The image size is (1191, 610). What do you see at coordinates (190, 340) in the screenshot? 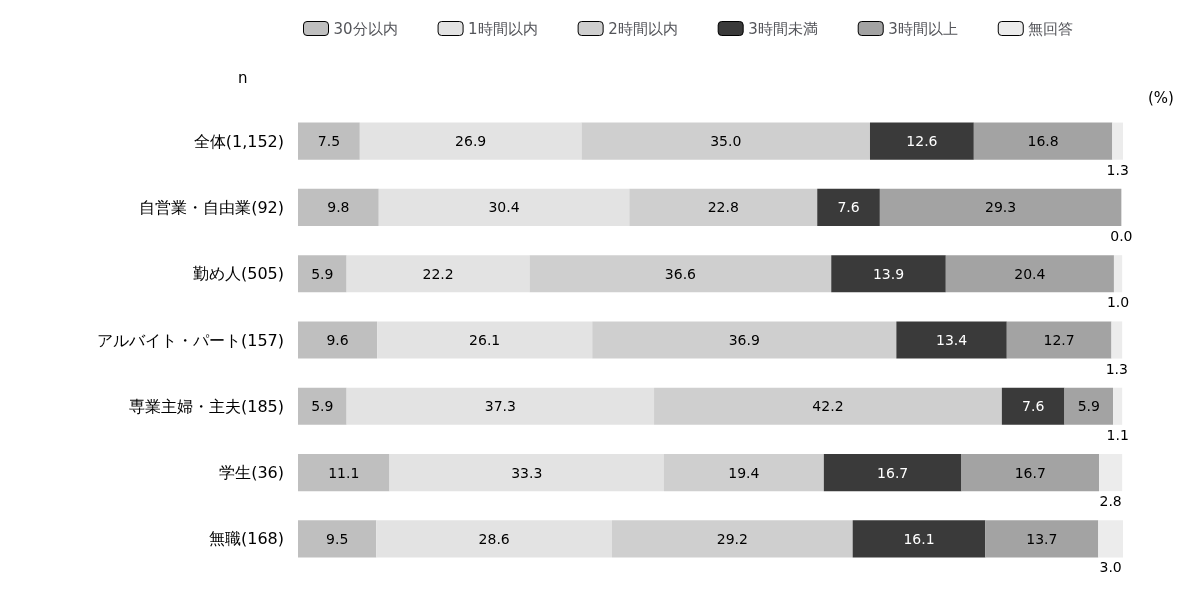
I see `y-tick-label: アルバイト・パート(157)` at bounding box center [190, 340].